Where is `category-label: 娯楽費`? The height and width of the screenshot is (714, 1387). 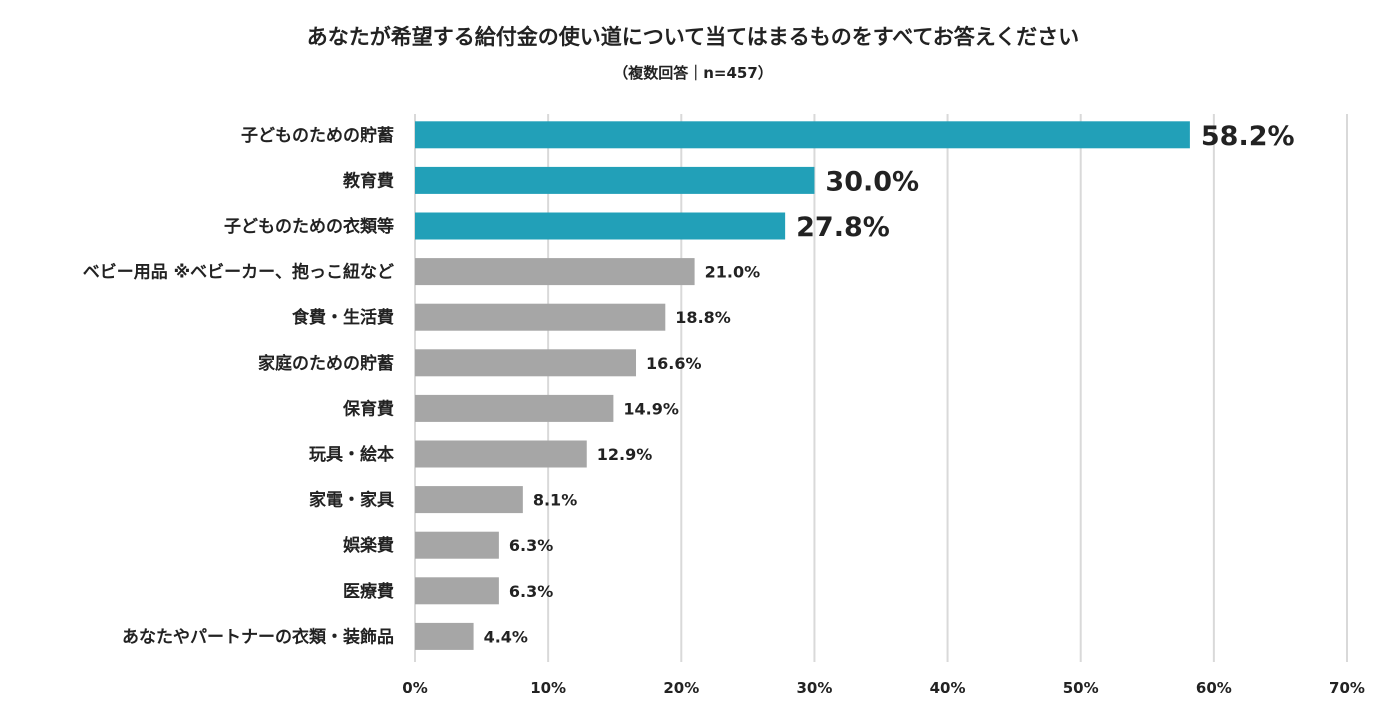
category-label: 娯楽費 is located at coordinates (368, 545).